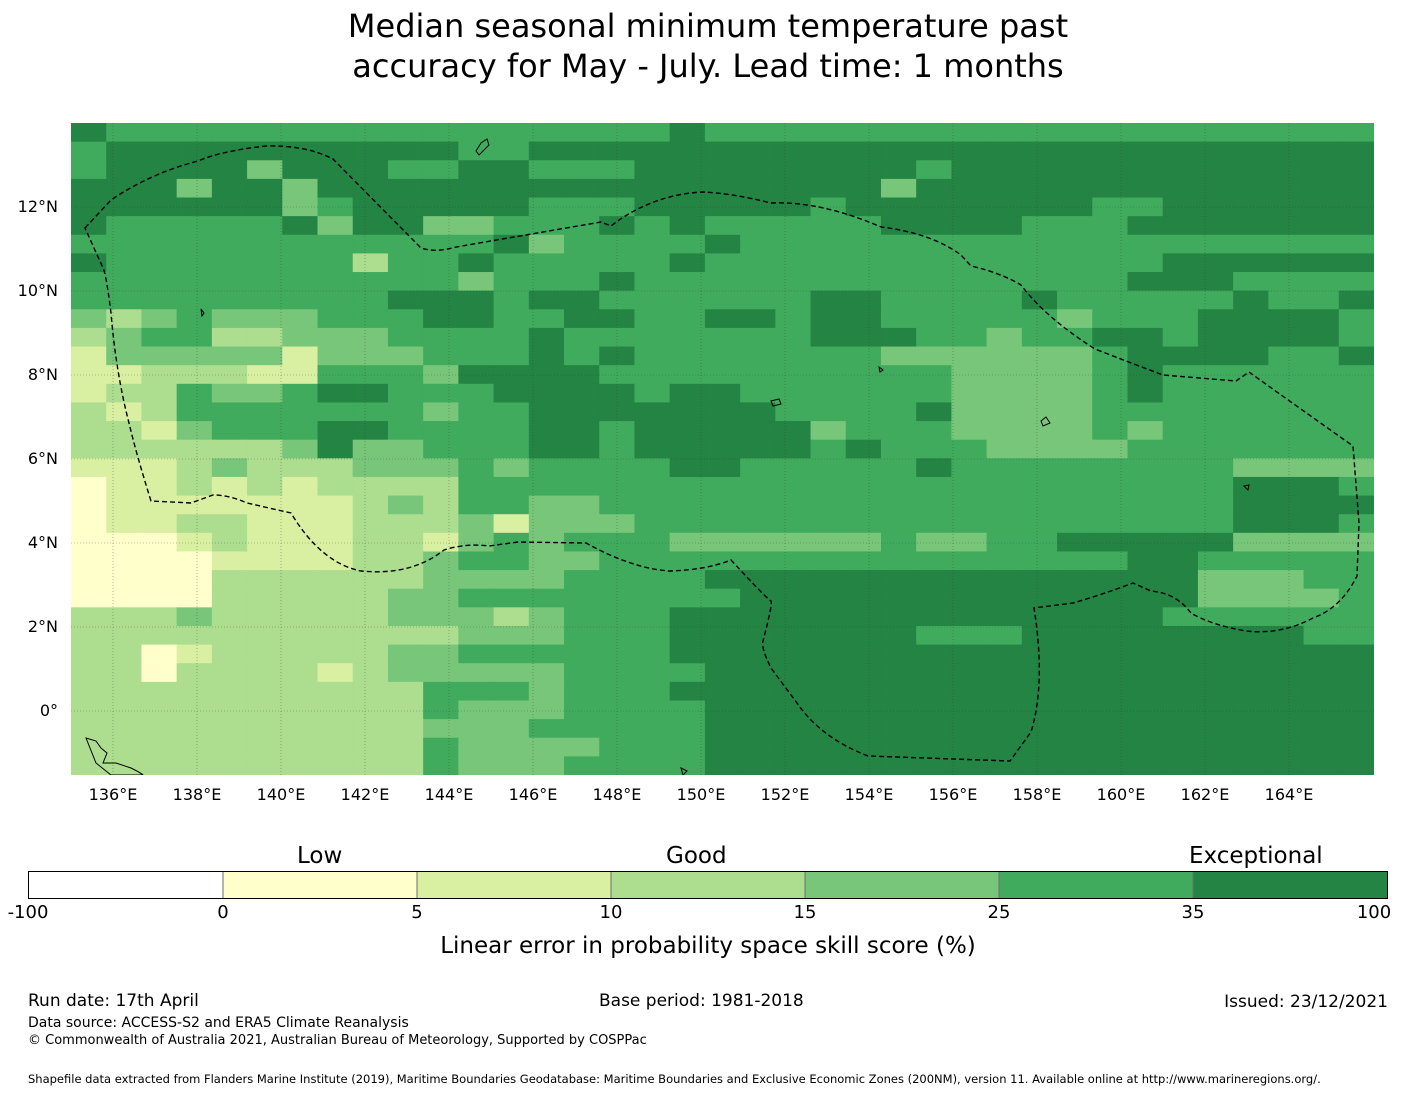  Describe the element at coordinates (611, 912) in the screenshot. I see `colorbar-tick: 10` at that location.